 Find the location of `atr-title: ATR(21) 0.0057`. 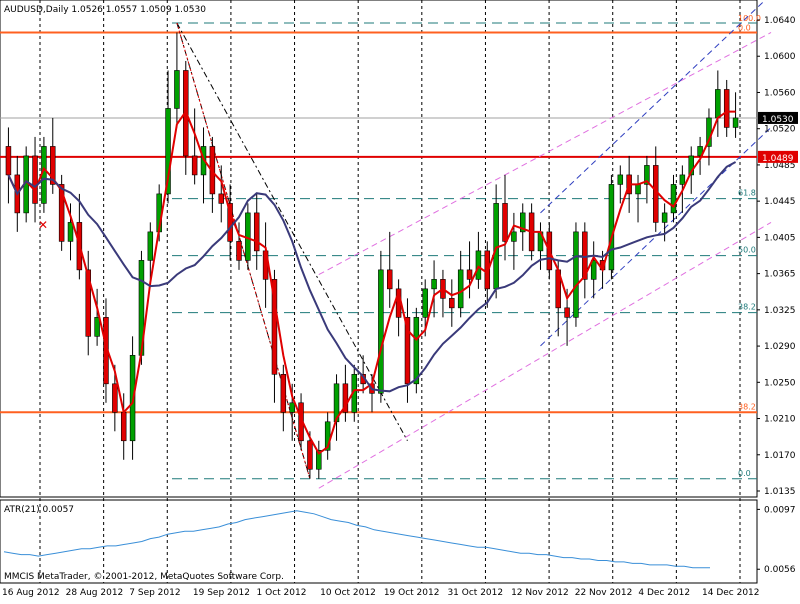

atr-title: ATR(21) 0.0057 is located at coordinates (39, 510).